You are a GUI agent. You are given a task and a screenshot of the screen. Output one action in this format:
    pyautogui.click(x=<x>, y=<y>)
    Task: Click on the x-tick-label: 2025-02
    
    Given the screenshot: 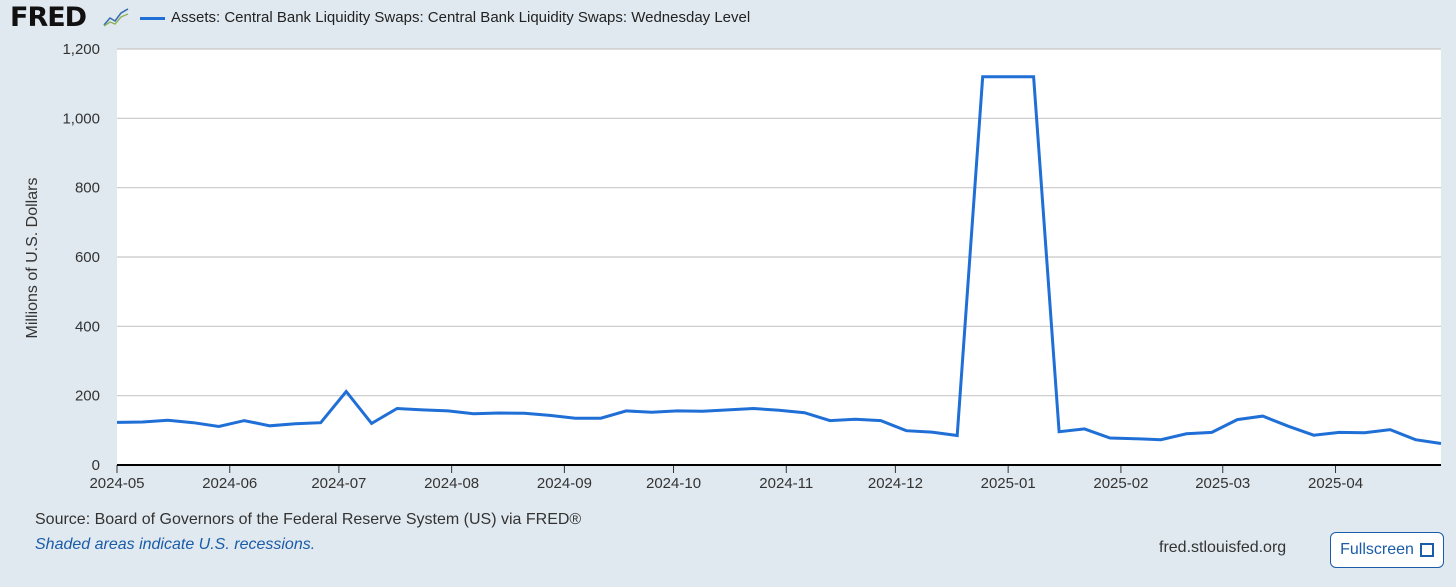 What is the action you would take?
    pyautogui.click(x=1120, y=483)
    